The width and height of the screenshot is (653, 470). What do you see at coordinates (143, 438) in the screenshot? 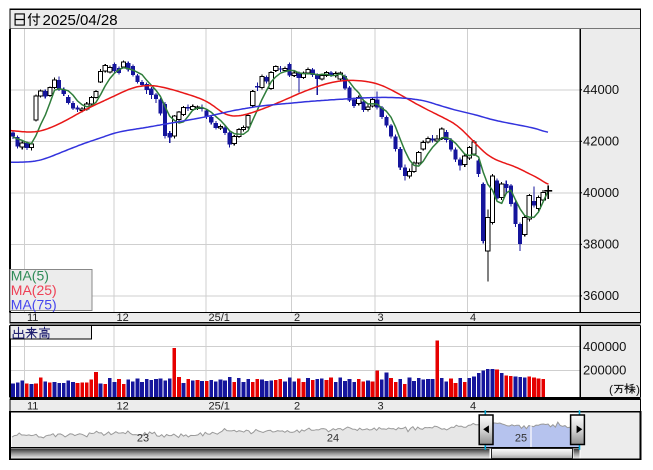
I see `svg-text: 23` at bounding box center [143, 438].